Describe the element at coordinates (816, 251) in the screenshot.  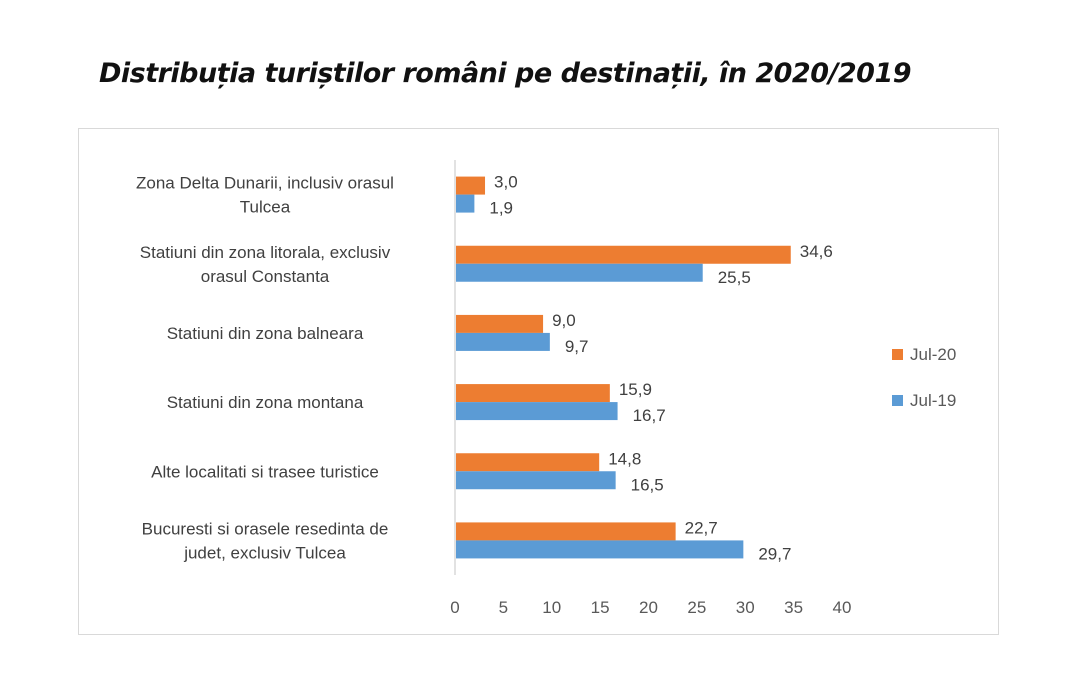
I see `data-label: 34,6` at that location.